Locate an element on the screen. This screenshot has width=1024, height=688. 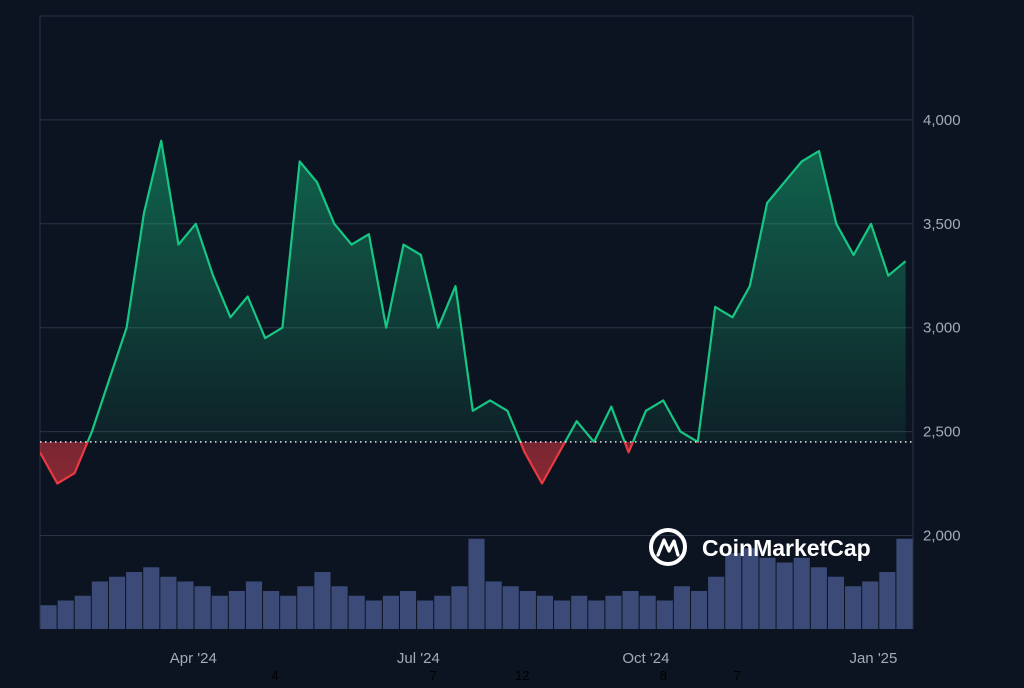
y-axis-ticks: 2,000 2,500 3,000 3,500 4,000 is located at coordinates (942, 328).